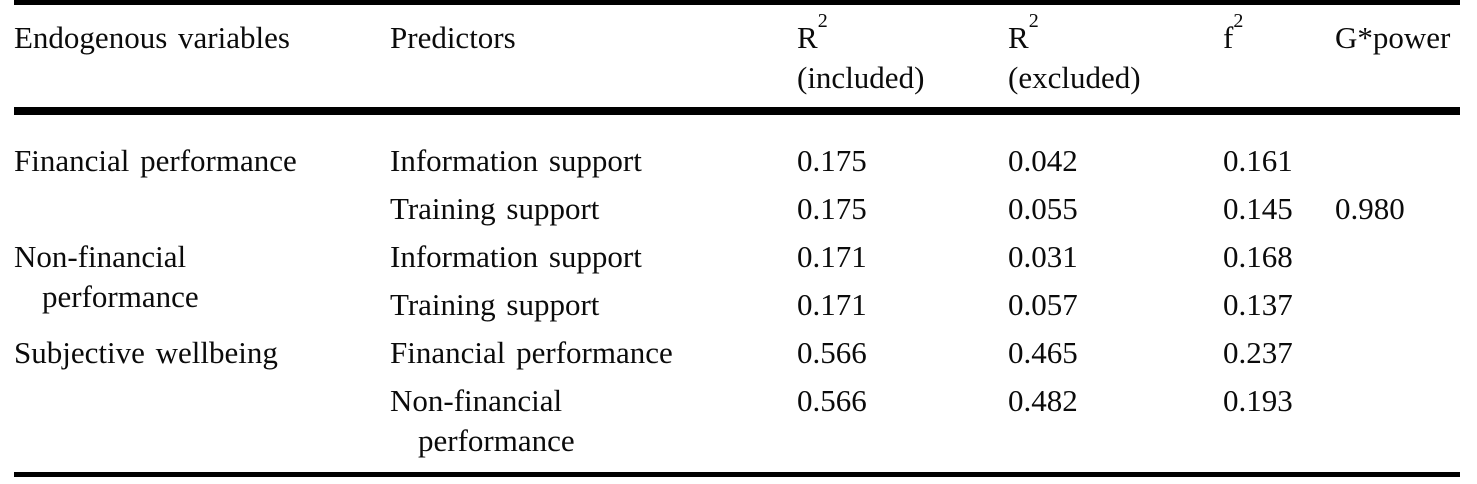 This screenshot has width=1477, height=484. I want to click on cell-f2: 0.145, so click(1258, 208).